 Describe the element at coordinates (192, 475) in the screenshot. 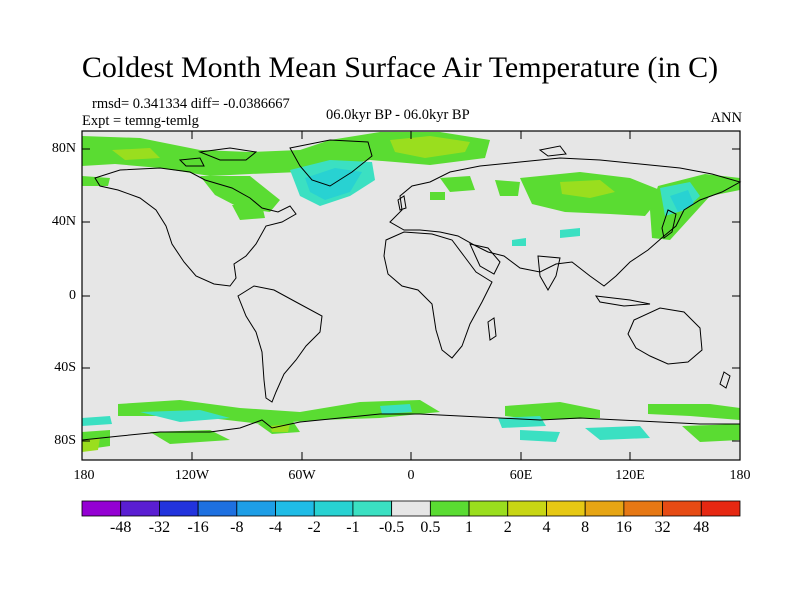

I see `lon-label-120w: 120W` at that location.